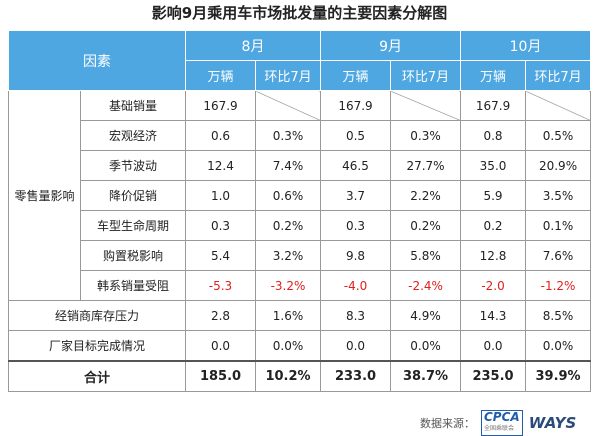 The image size is (599, 436). I want to click on value-cell: 3.2%, so click(288, 255).